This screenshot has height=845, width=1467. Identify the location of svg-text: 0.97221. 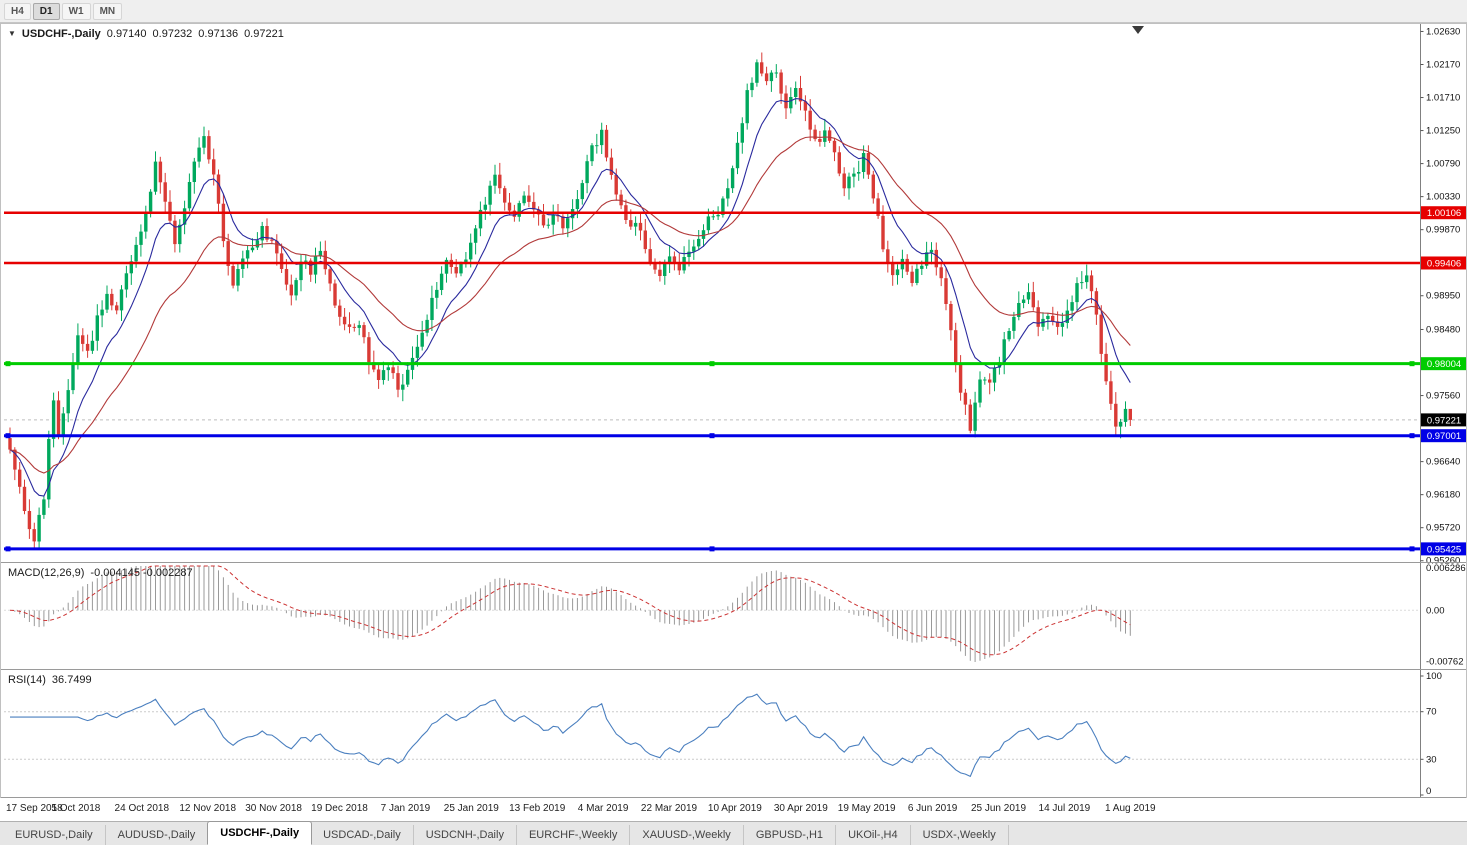
(1444, 420).